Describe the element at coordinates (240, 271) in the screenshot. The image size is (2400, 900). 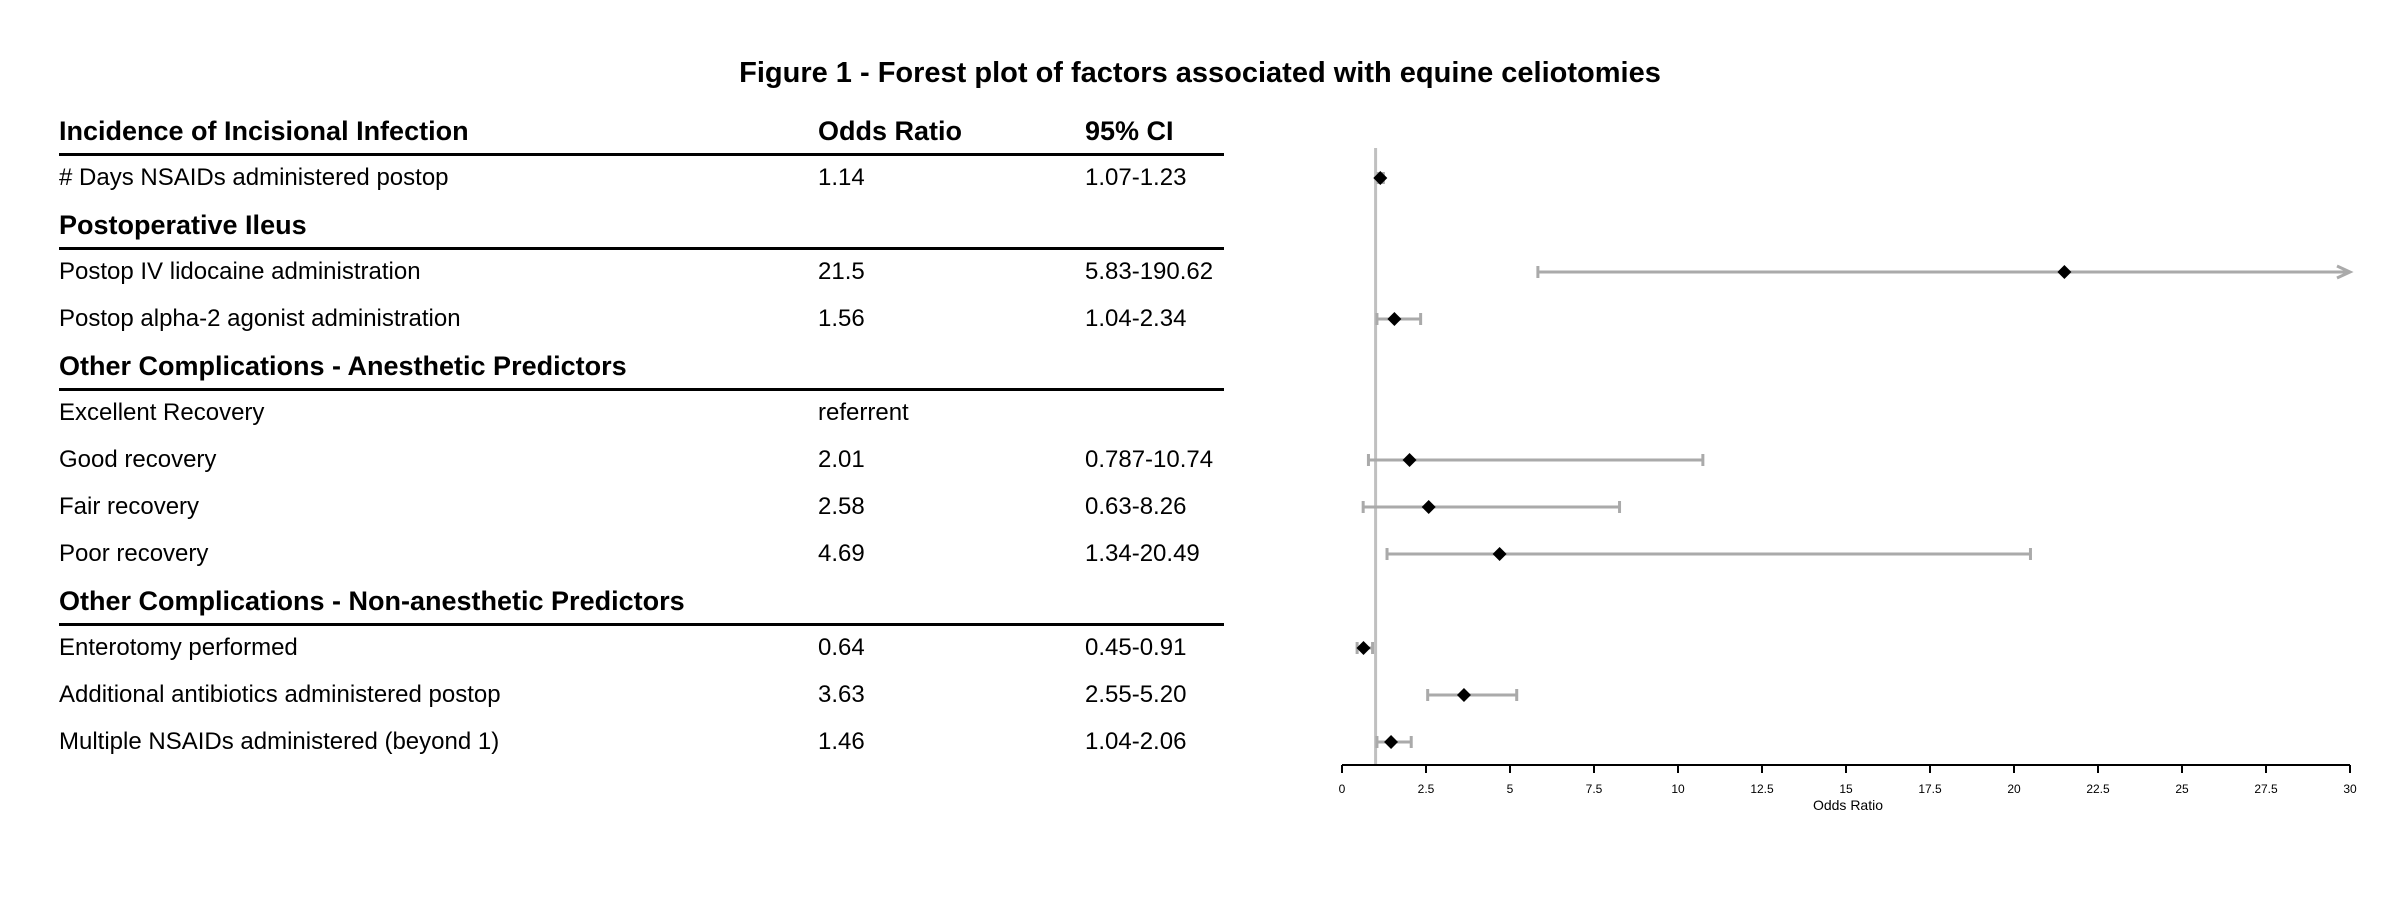
I see `row-factor: Postop IV lidocaine administration` at that location.